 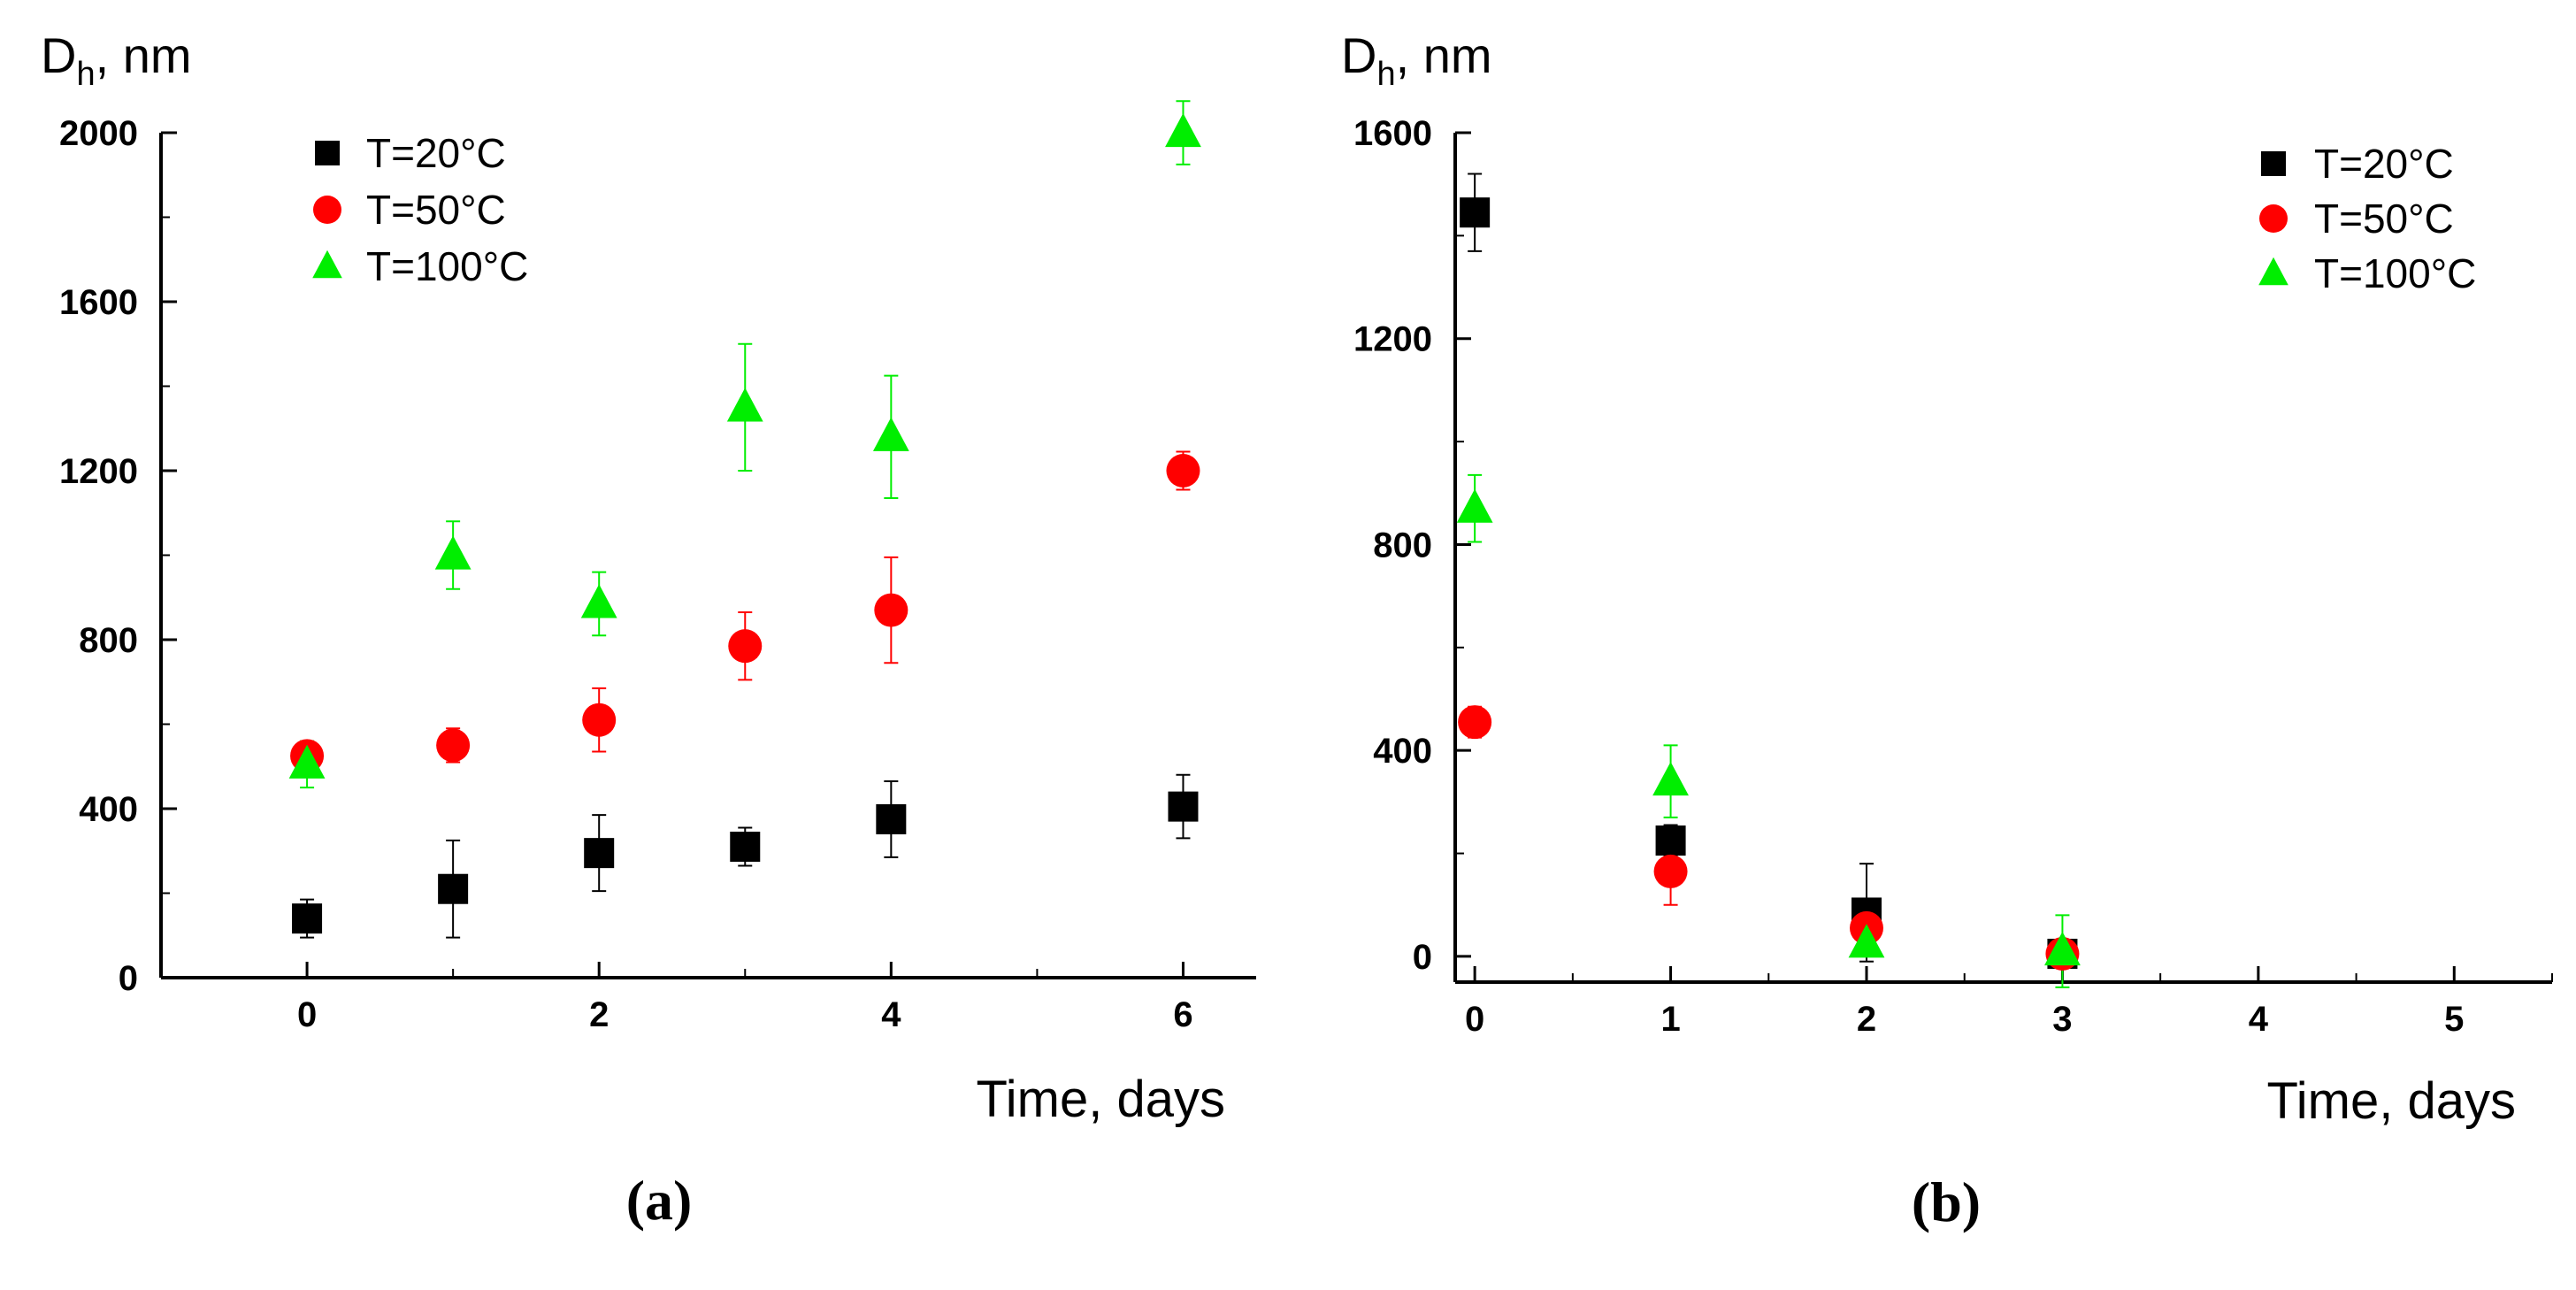 I want to click on error-bars, so click(x=1769, y=580).